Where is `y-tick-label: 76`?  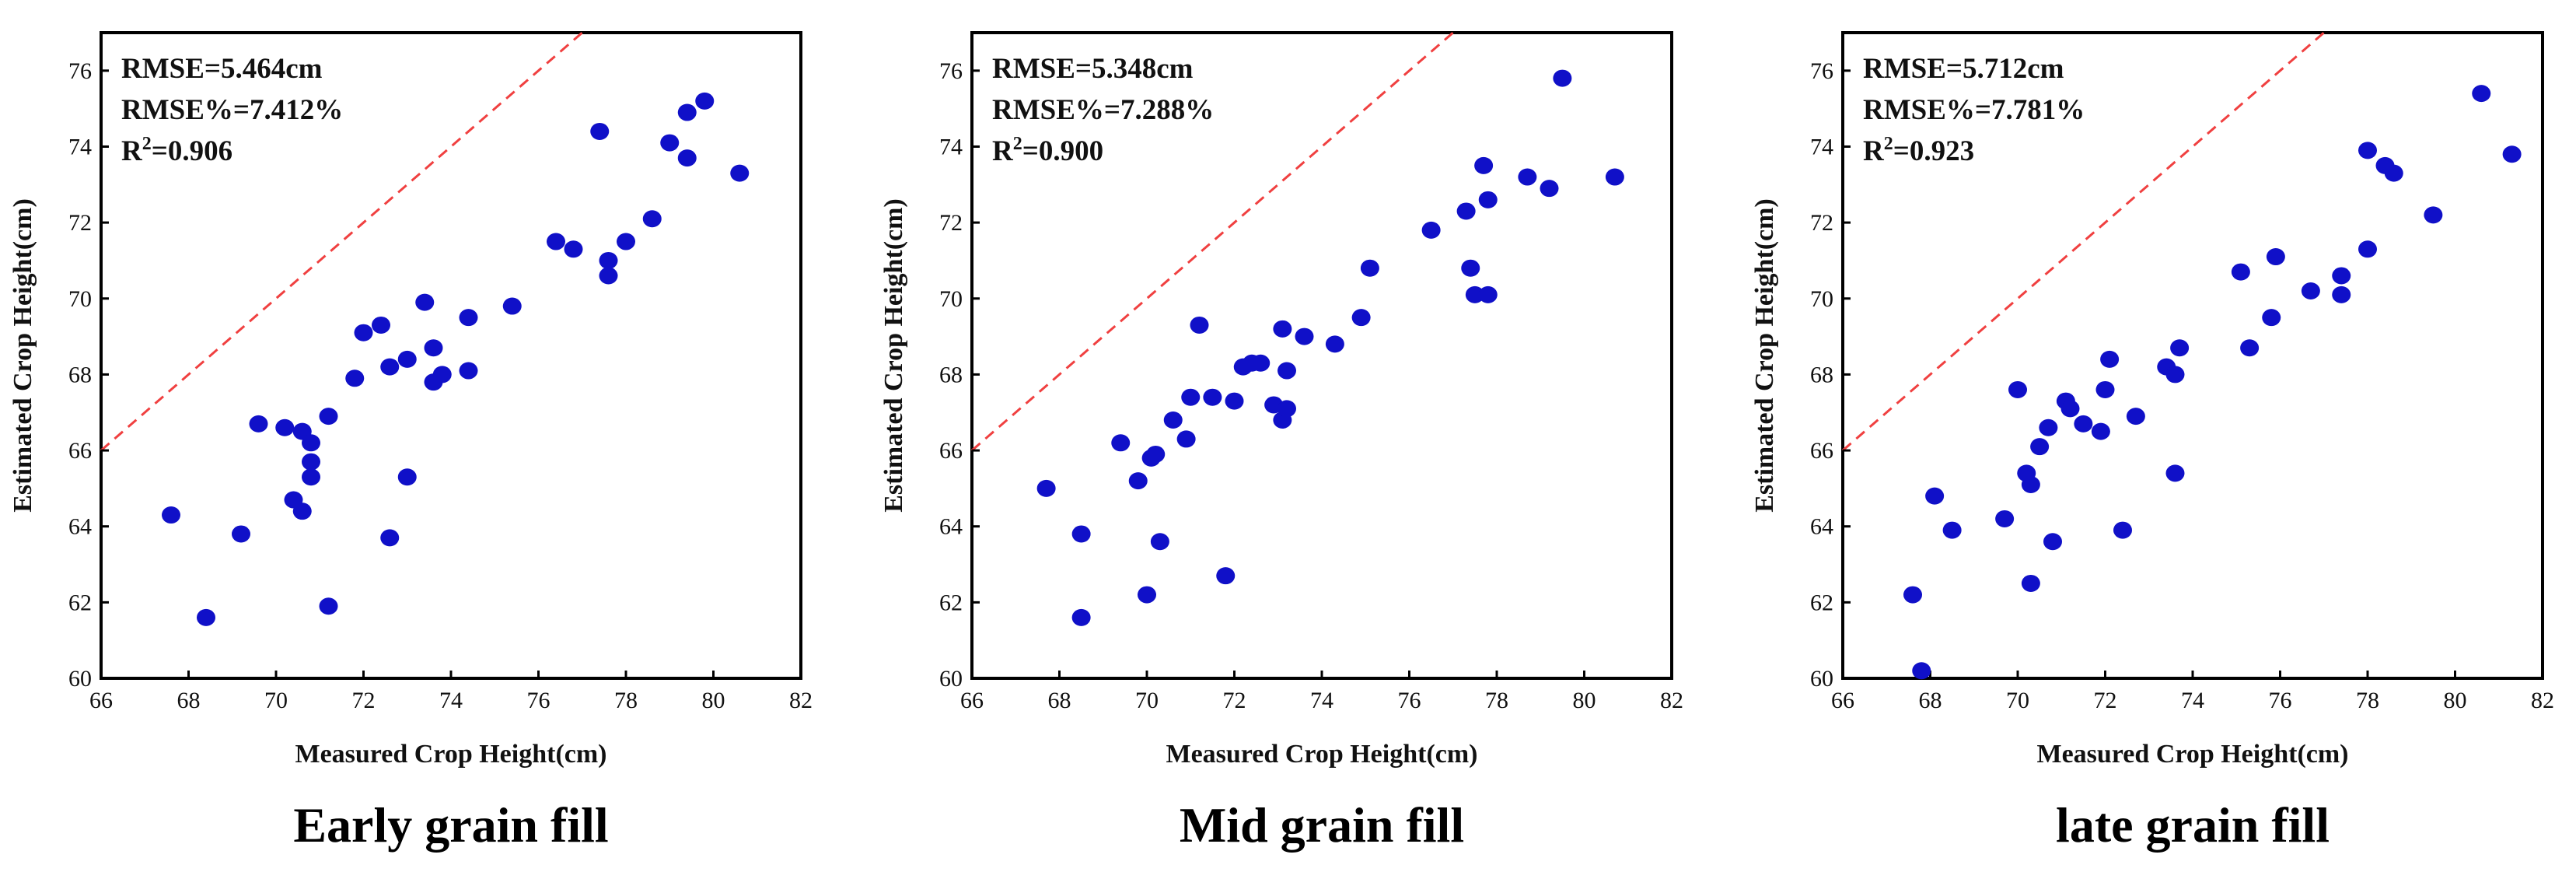
y-tick-label: 76 is located at coordinates (80, 71).